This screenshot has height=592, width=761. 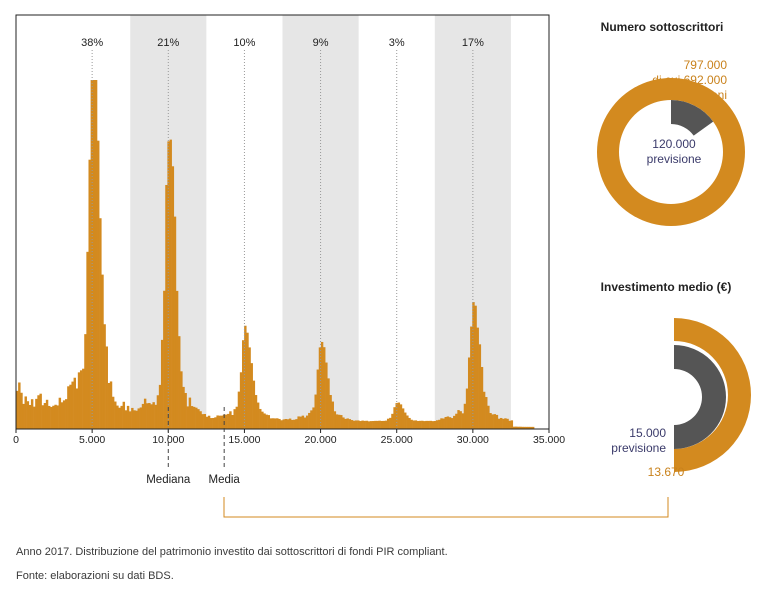 I want to click on band-share-label: 9%, so click(x=321, y=43).